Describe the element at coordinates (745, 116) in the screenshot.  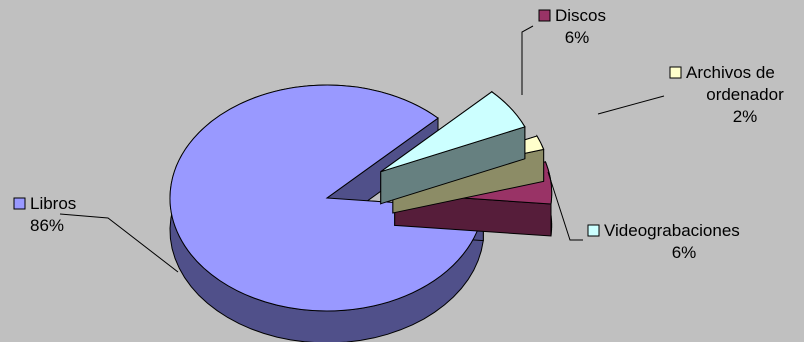
I see `label-archivos-de-ordenador-line-2: 2%` at that location.